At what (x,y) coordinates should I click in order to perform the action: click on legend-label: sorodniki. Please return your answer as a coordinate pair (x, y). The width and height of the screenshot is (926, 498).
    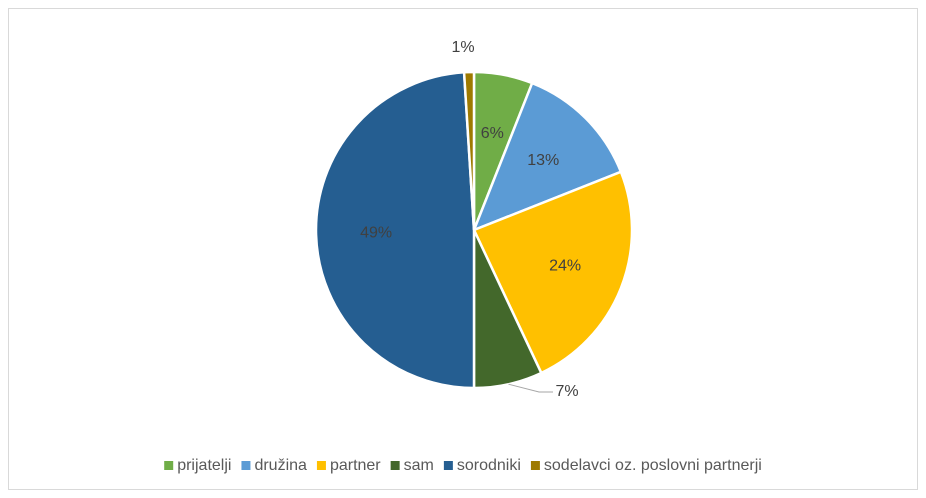
    Looking at the image, I should click on (489, 465).